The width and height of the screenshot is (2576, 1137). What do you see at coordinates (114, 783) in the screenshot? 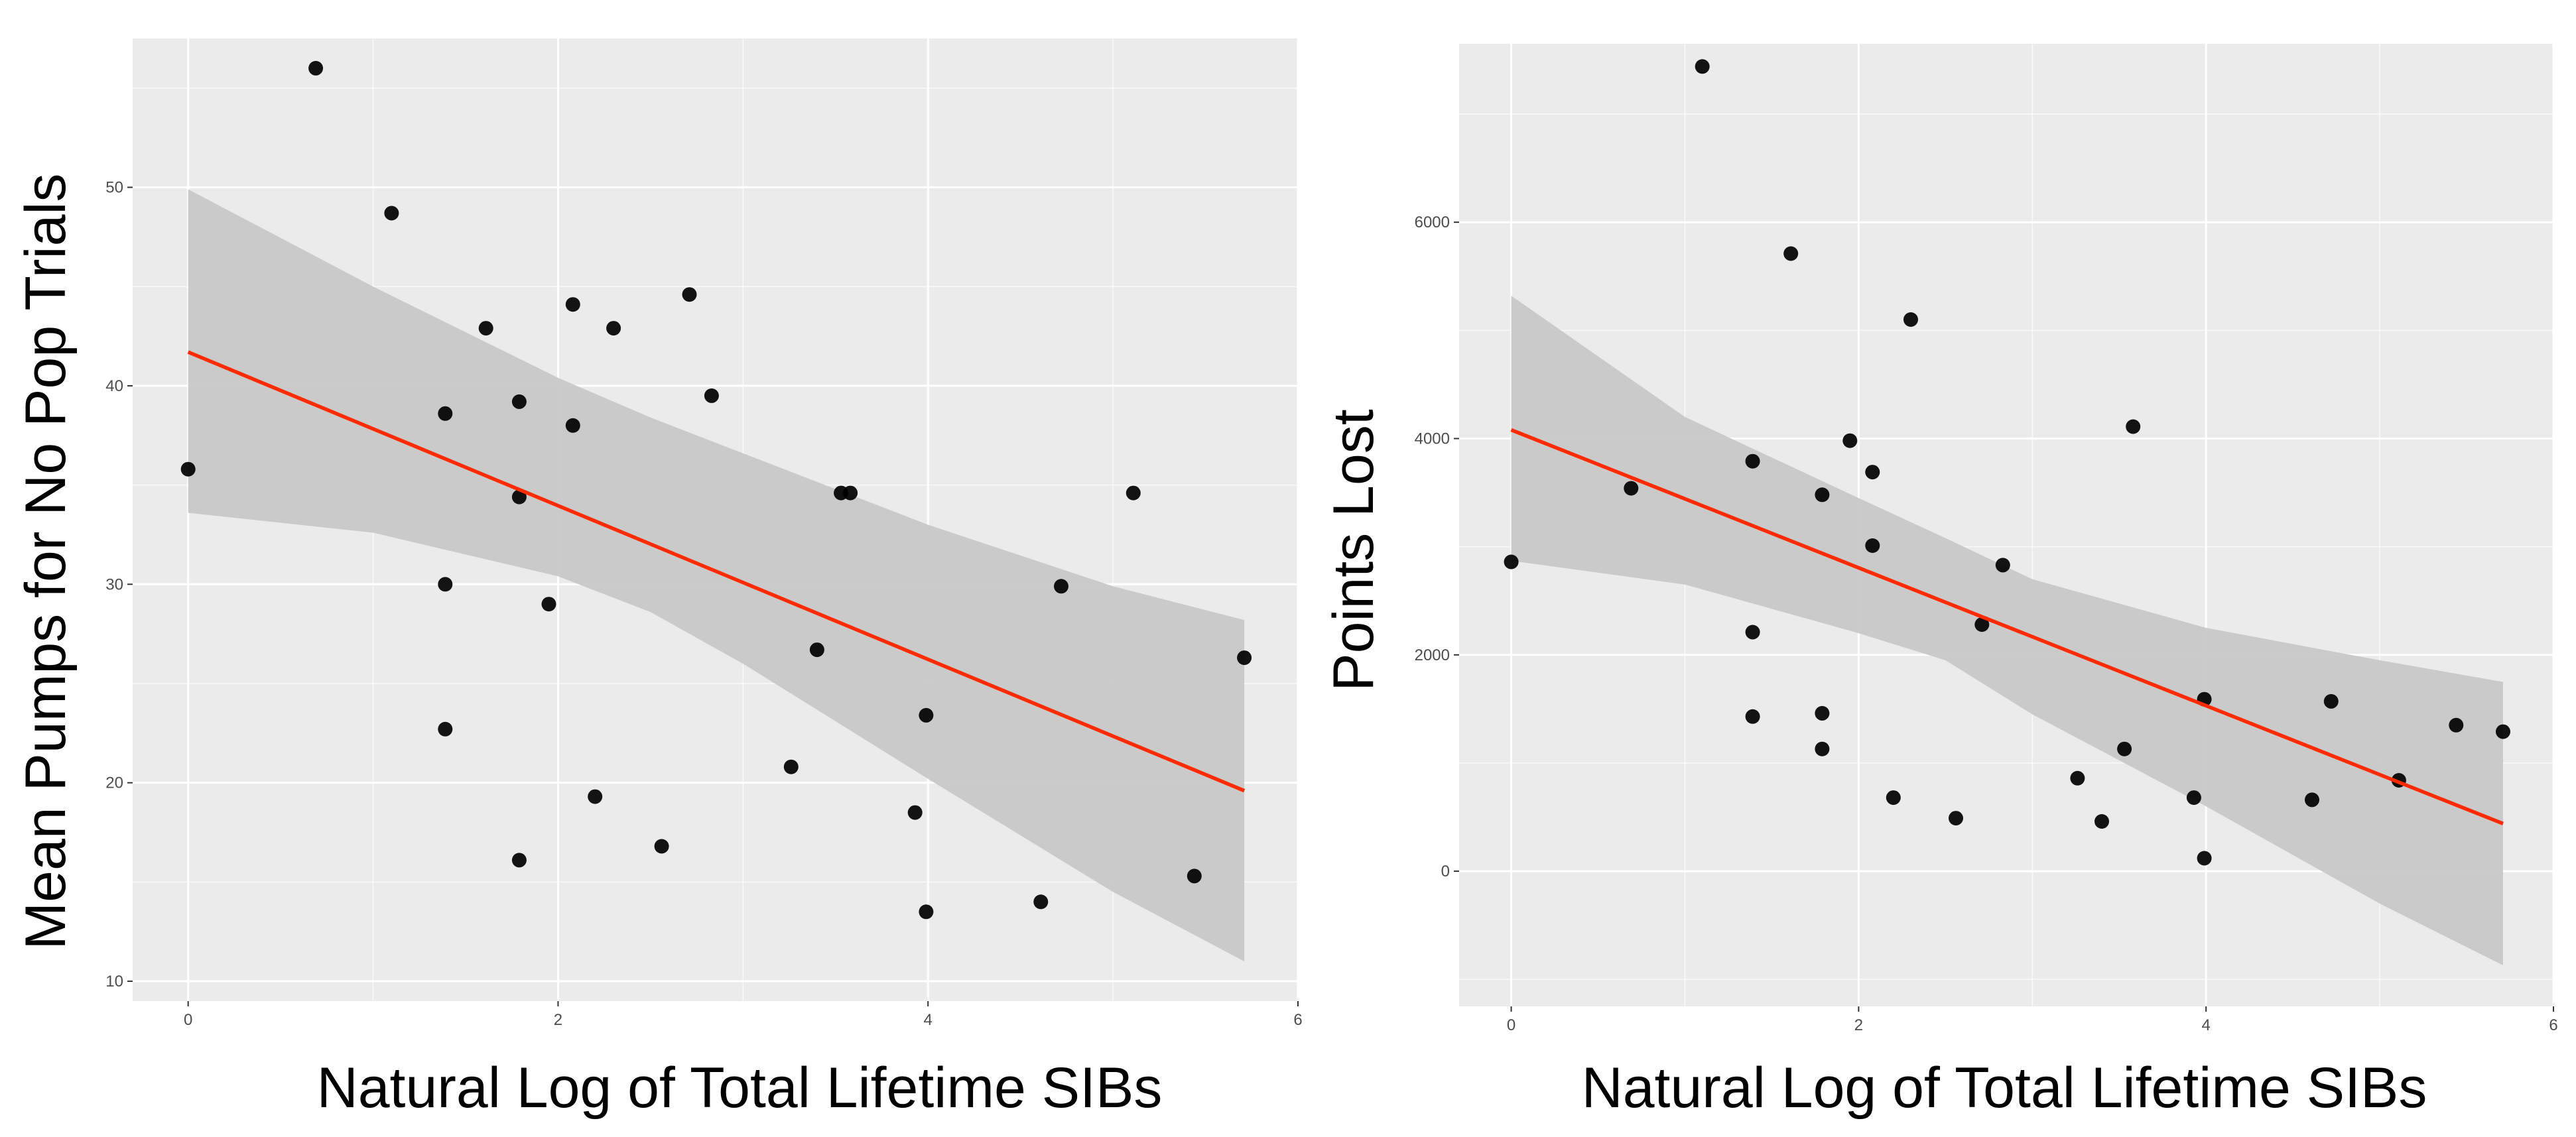
I see `y-tick-label: 20` at bounding box center [114, 783].